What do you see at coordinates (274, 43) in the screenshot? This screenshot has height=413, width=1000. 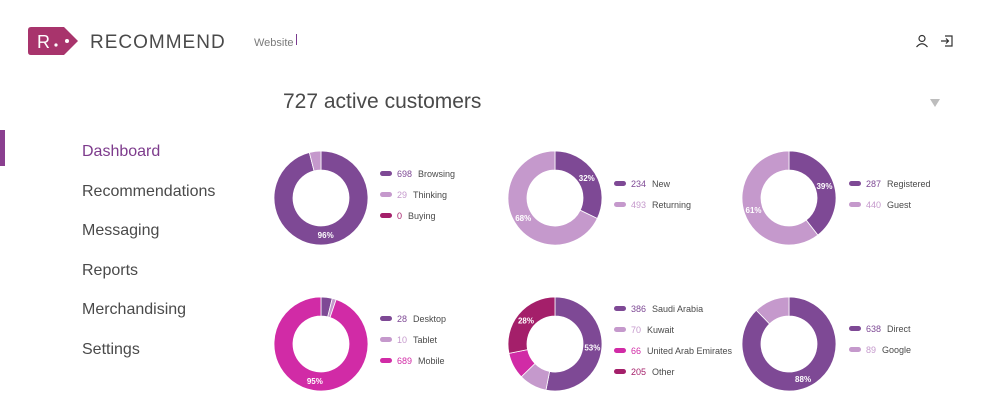 I see `site-selector: Website` at bounding box center [274, 43].